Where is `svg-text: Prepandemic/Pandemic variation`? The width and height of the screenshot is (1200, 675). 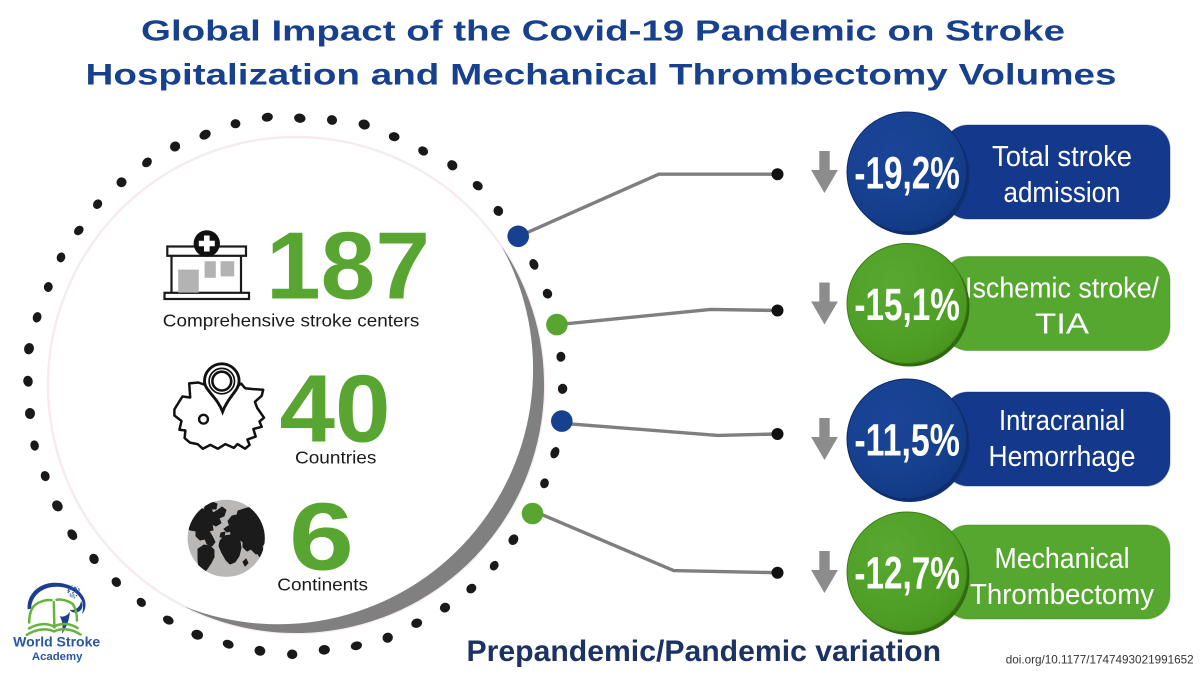
svg-text: Prepandemic/Pandemic variation is located at coordinates (704, 651).